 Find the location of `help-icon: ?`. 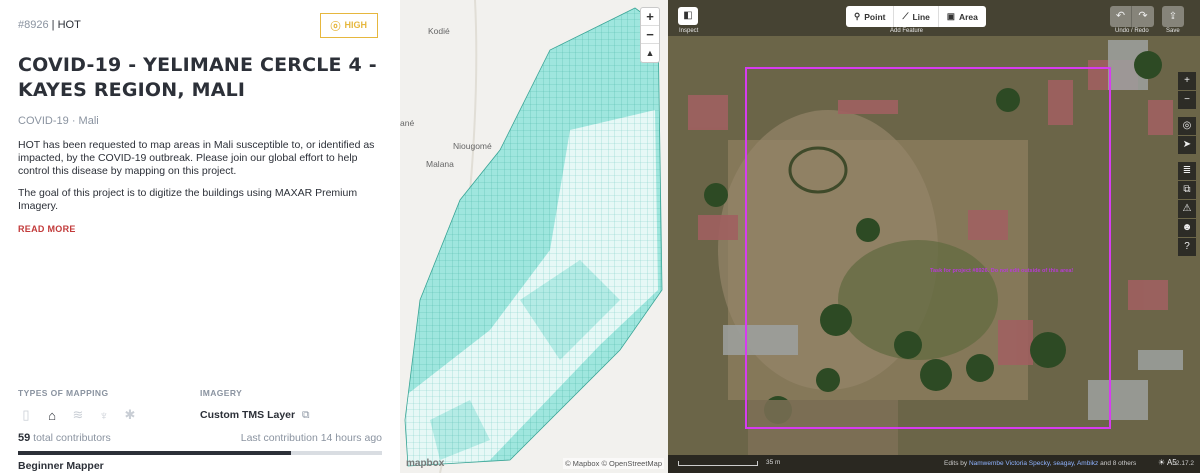

help-icon: ? is located at coordinates (1187, 247).